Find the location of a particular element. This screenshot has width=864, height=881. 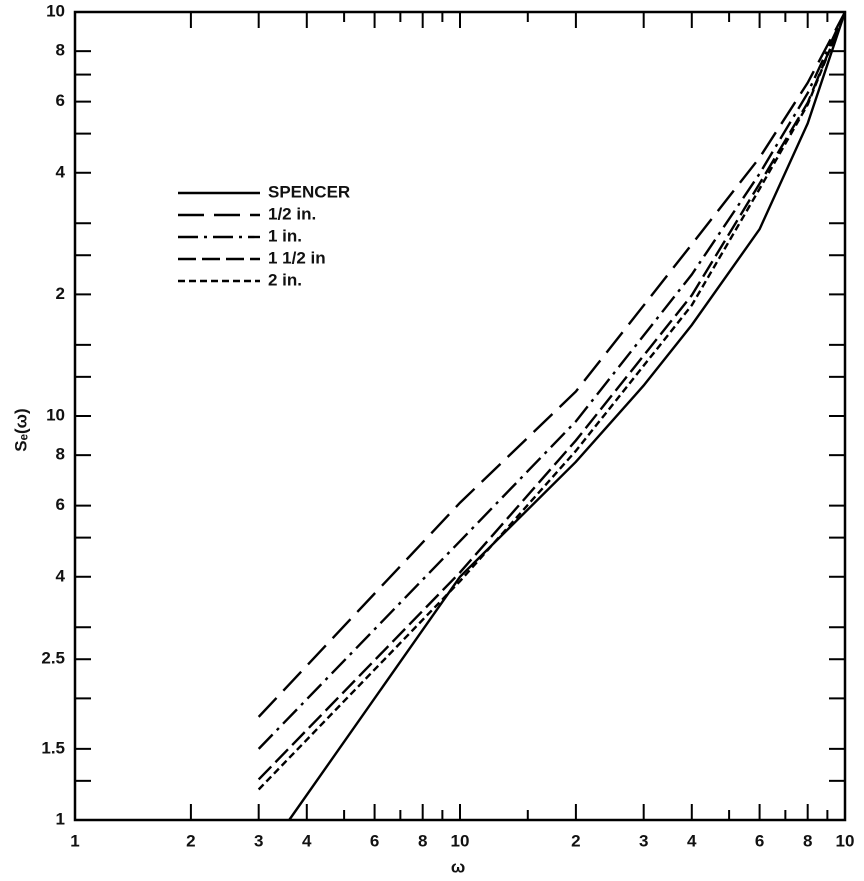

y-tick-label: 1 is located at coordinates (60, 818).